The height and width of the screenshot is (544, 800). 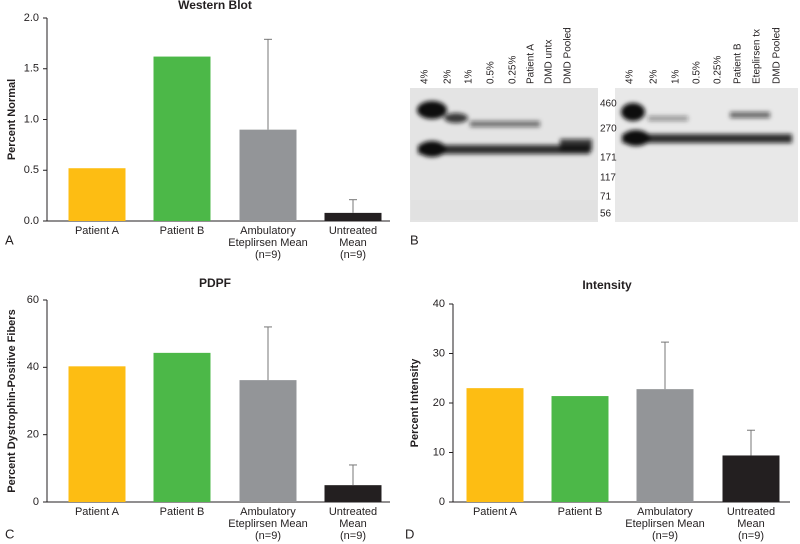 I want to click on y-tick-label: 0.0, so click(x=31, y=221).